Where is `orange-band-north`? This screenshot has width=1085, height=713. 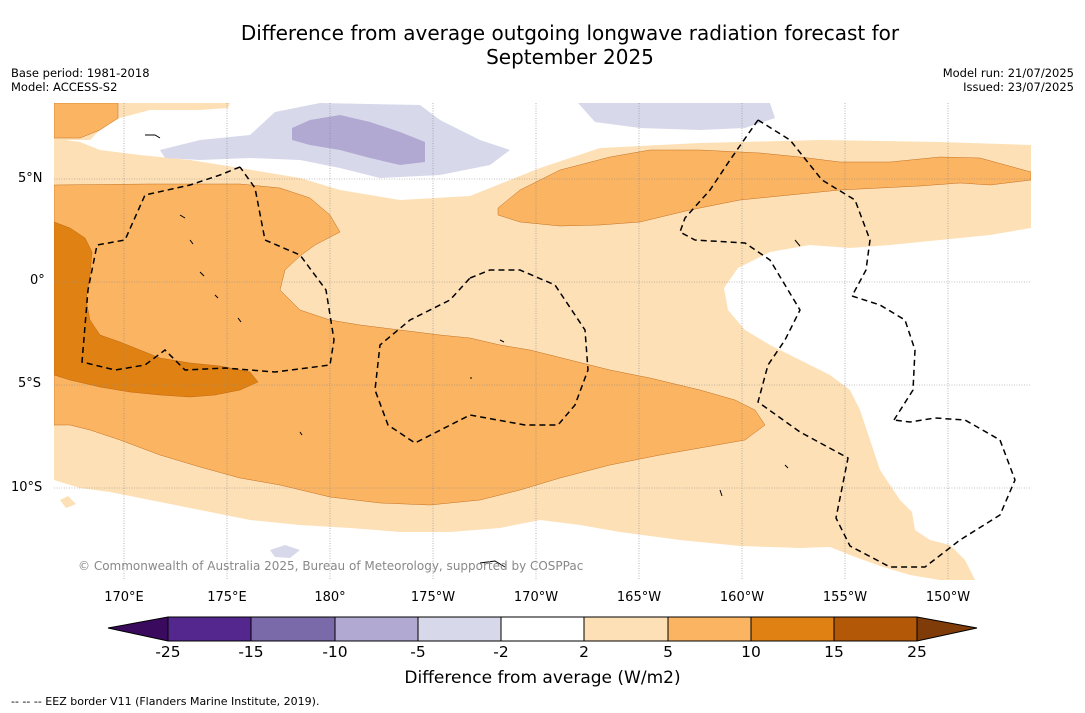 orange-band-north is located at coordinates (764, 188).